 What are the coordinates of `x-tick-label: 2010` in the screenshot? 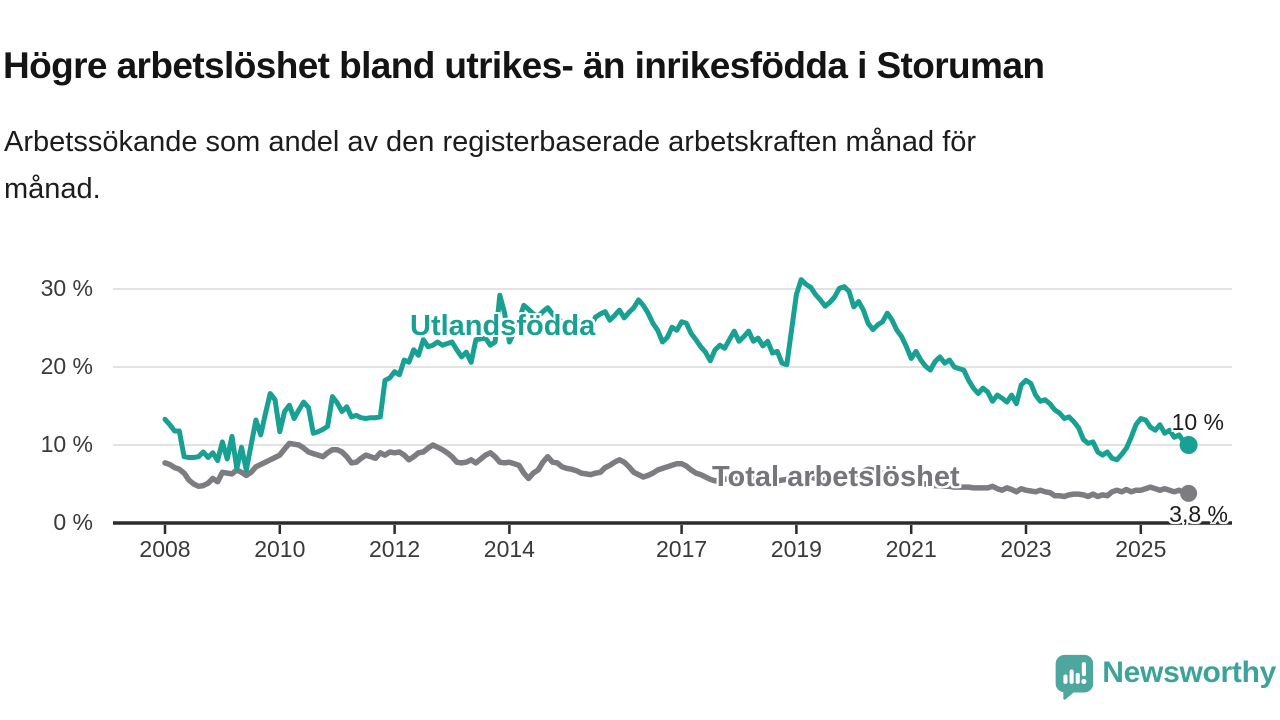 It's located at (280, 549).